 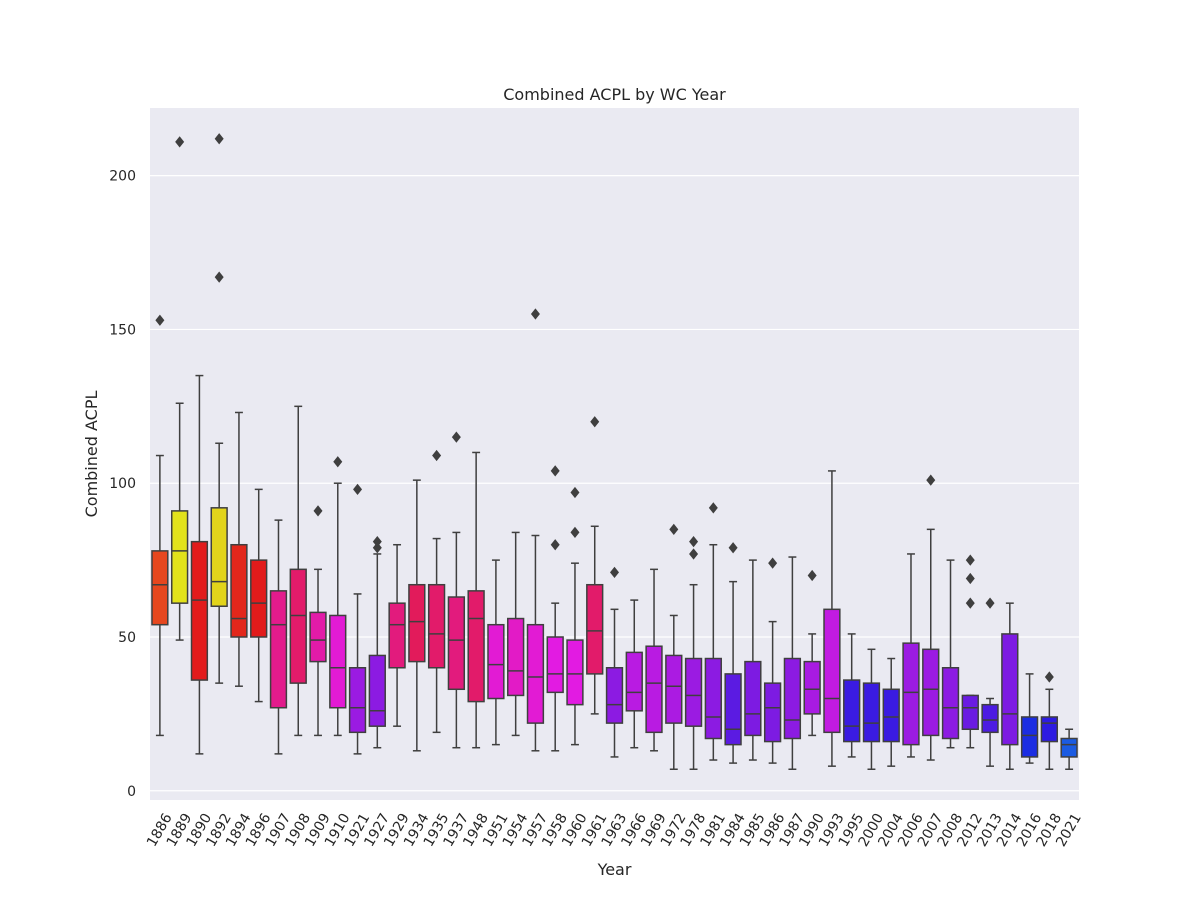 I want to click on box-1963, so click(x=614, y=662).